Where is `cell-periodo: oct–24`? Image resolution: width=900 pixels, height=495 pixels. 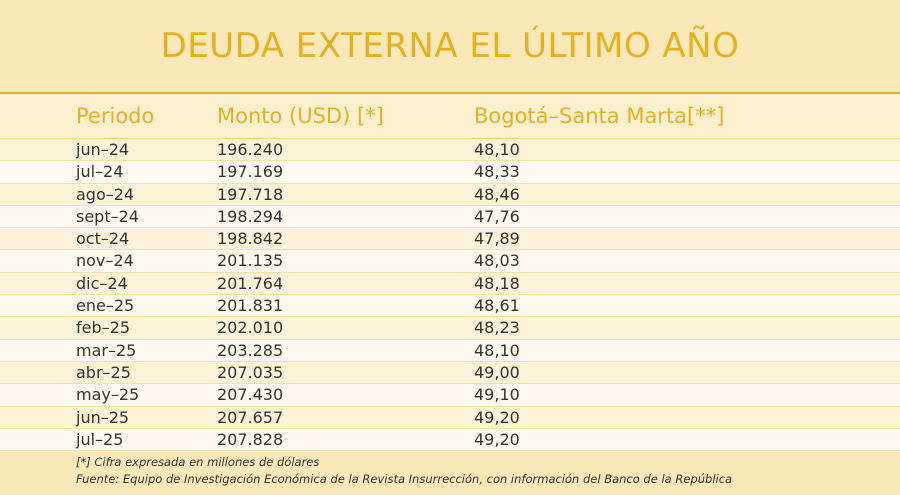
cell-periodo: oct–24 is located at coordinates (103, 239).